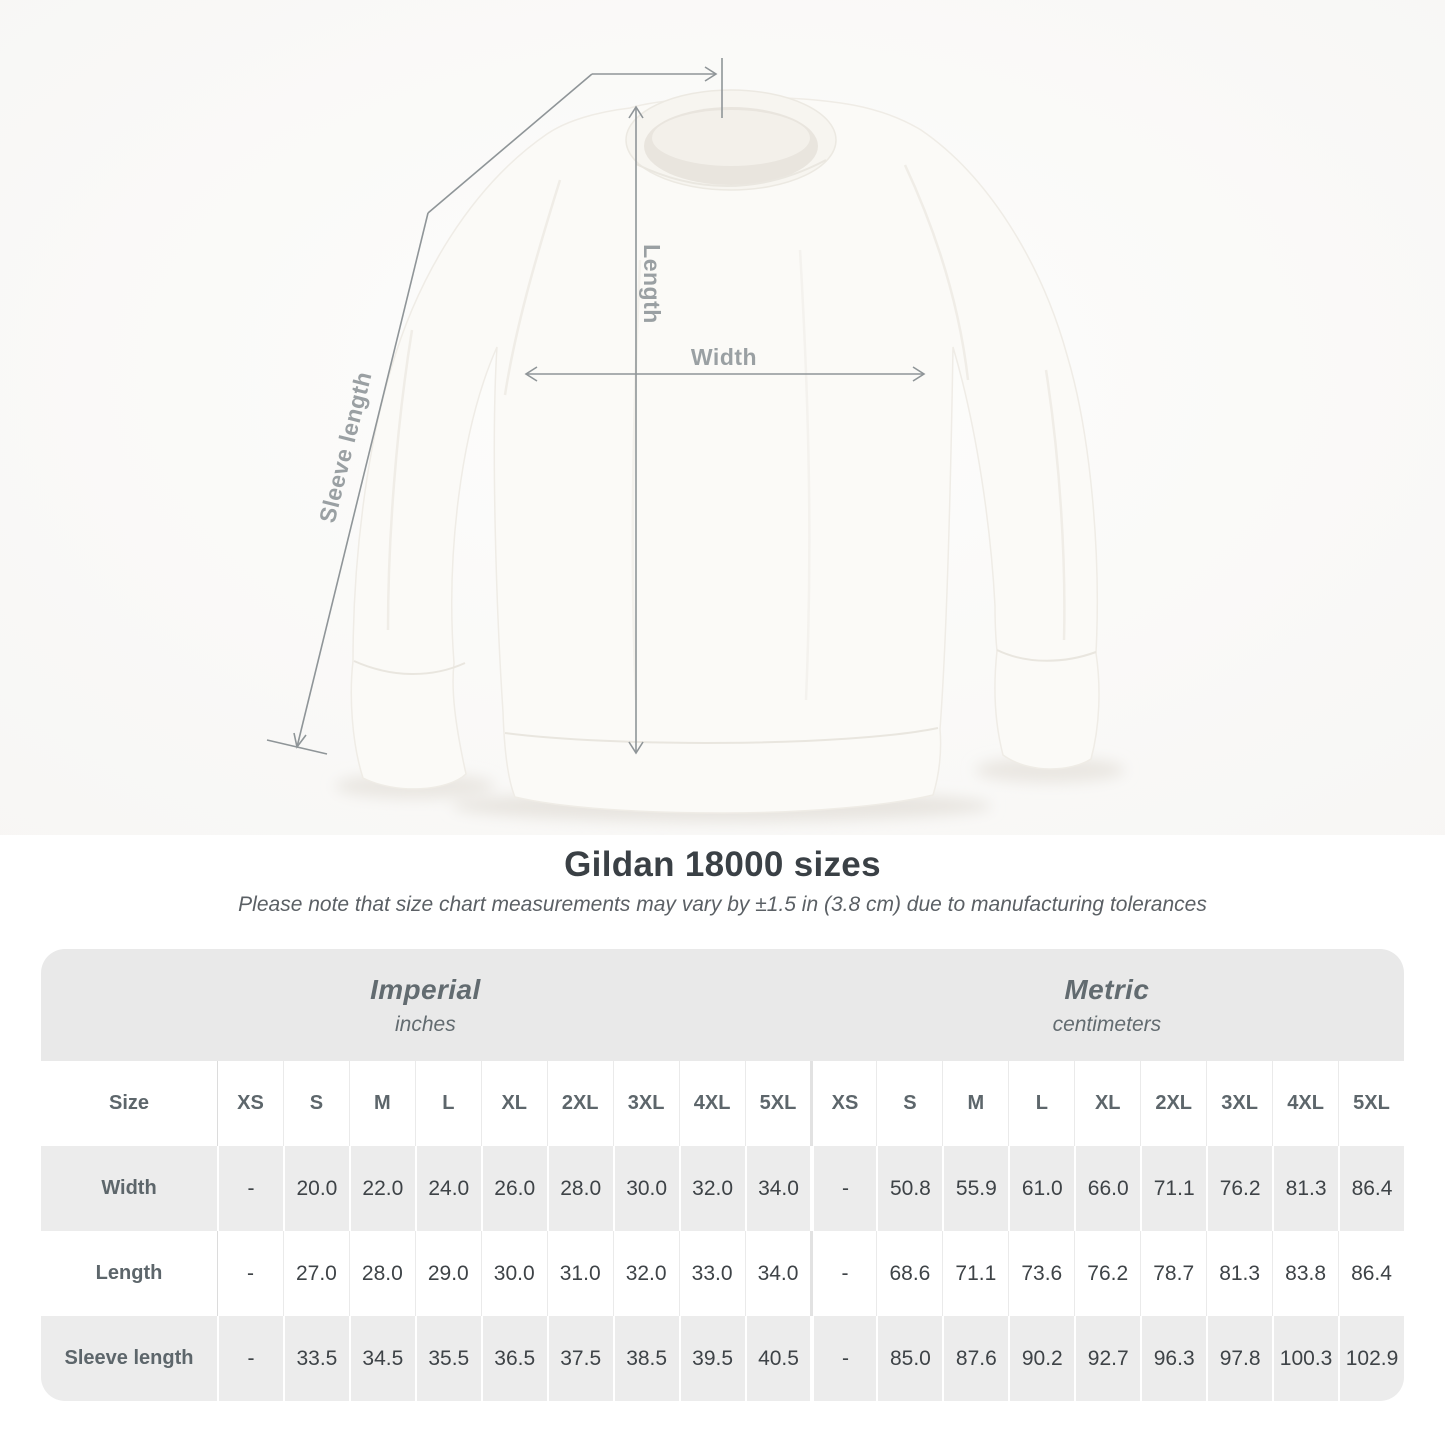 The width and height of the screenshot is (1445, 1445). What do you see at coordinates (1107, 989) in the screenshot?
I see `metric-title: Metric` at bounding box center [1107, 989].